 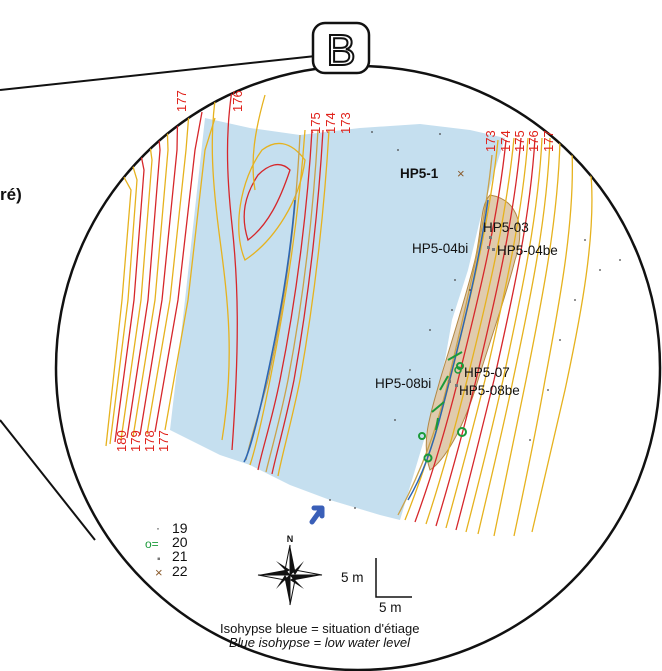 What do you see at coordinates (352, 577) in the screenshot?
I see `scale-label-vertical: 5 m` at bounding box center [352, 577].